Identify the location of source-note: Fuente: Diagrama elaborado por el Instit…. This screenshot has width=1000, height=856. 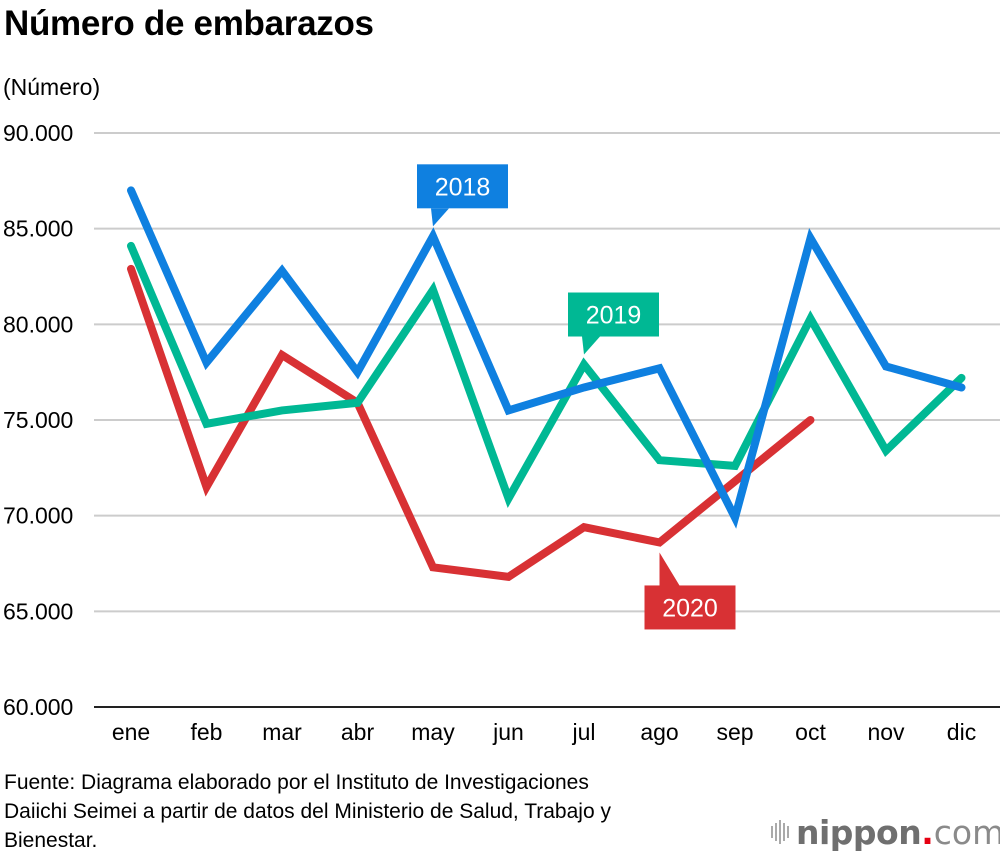
(307, 811).